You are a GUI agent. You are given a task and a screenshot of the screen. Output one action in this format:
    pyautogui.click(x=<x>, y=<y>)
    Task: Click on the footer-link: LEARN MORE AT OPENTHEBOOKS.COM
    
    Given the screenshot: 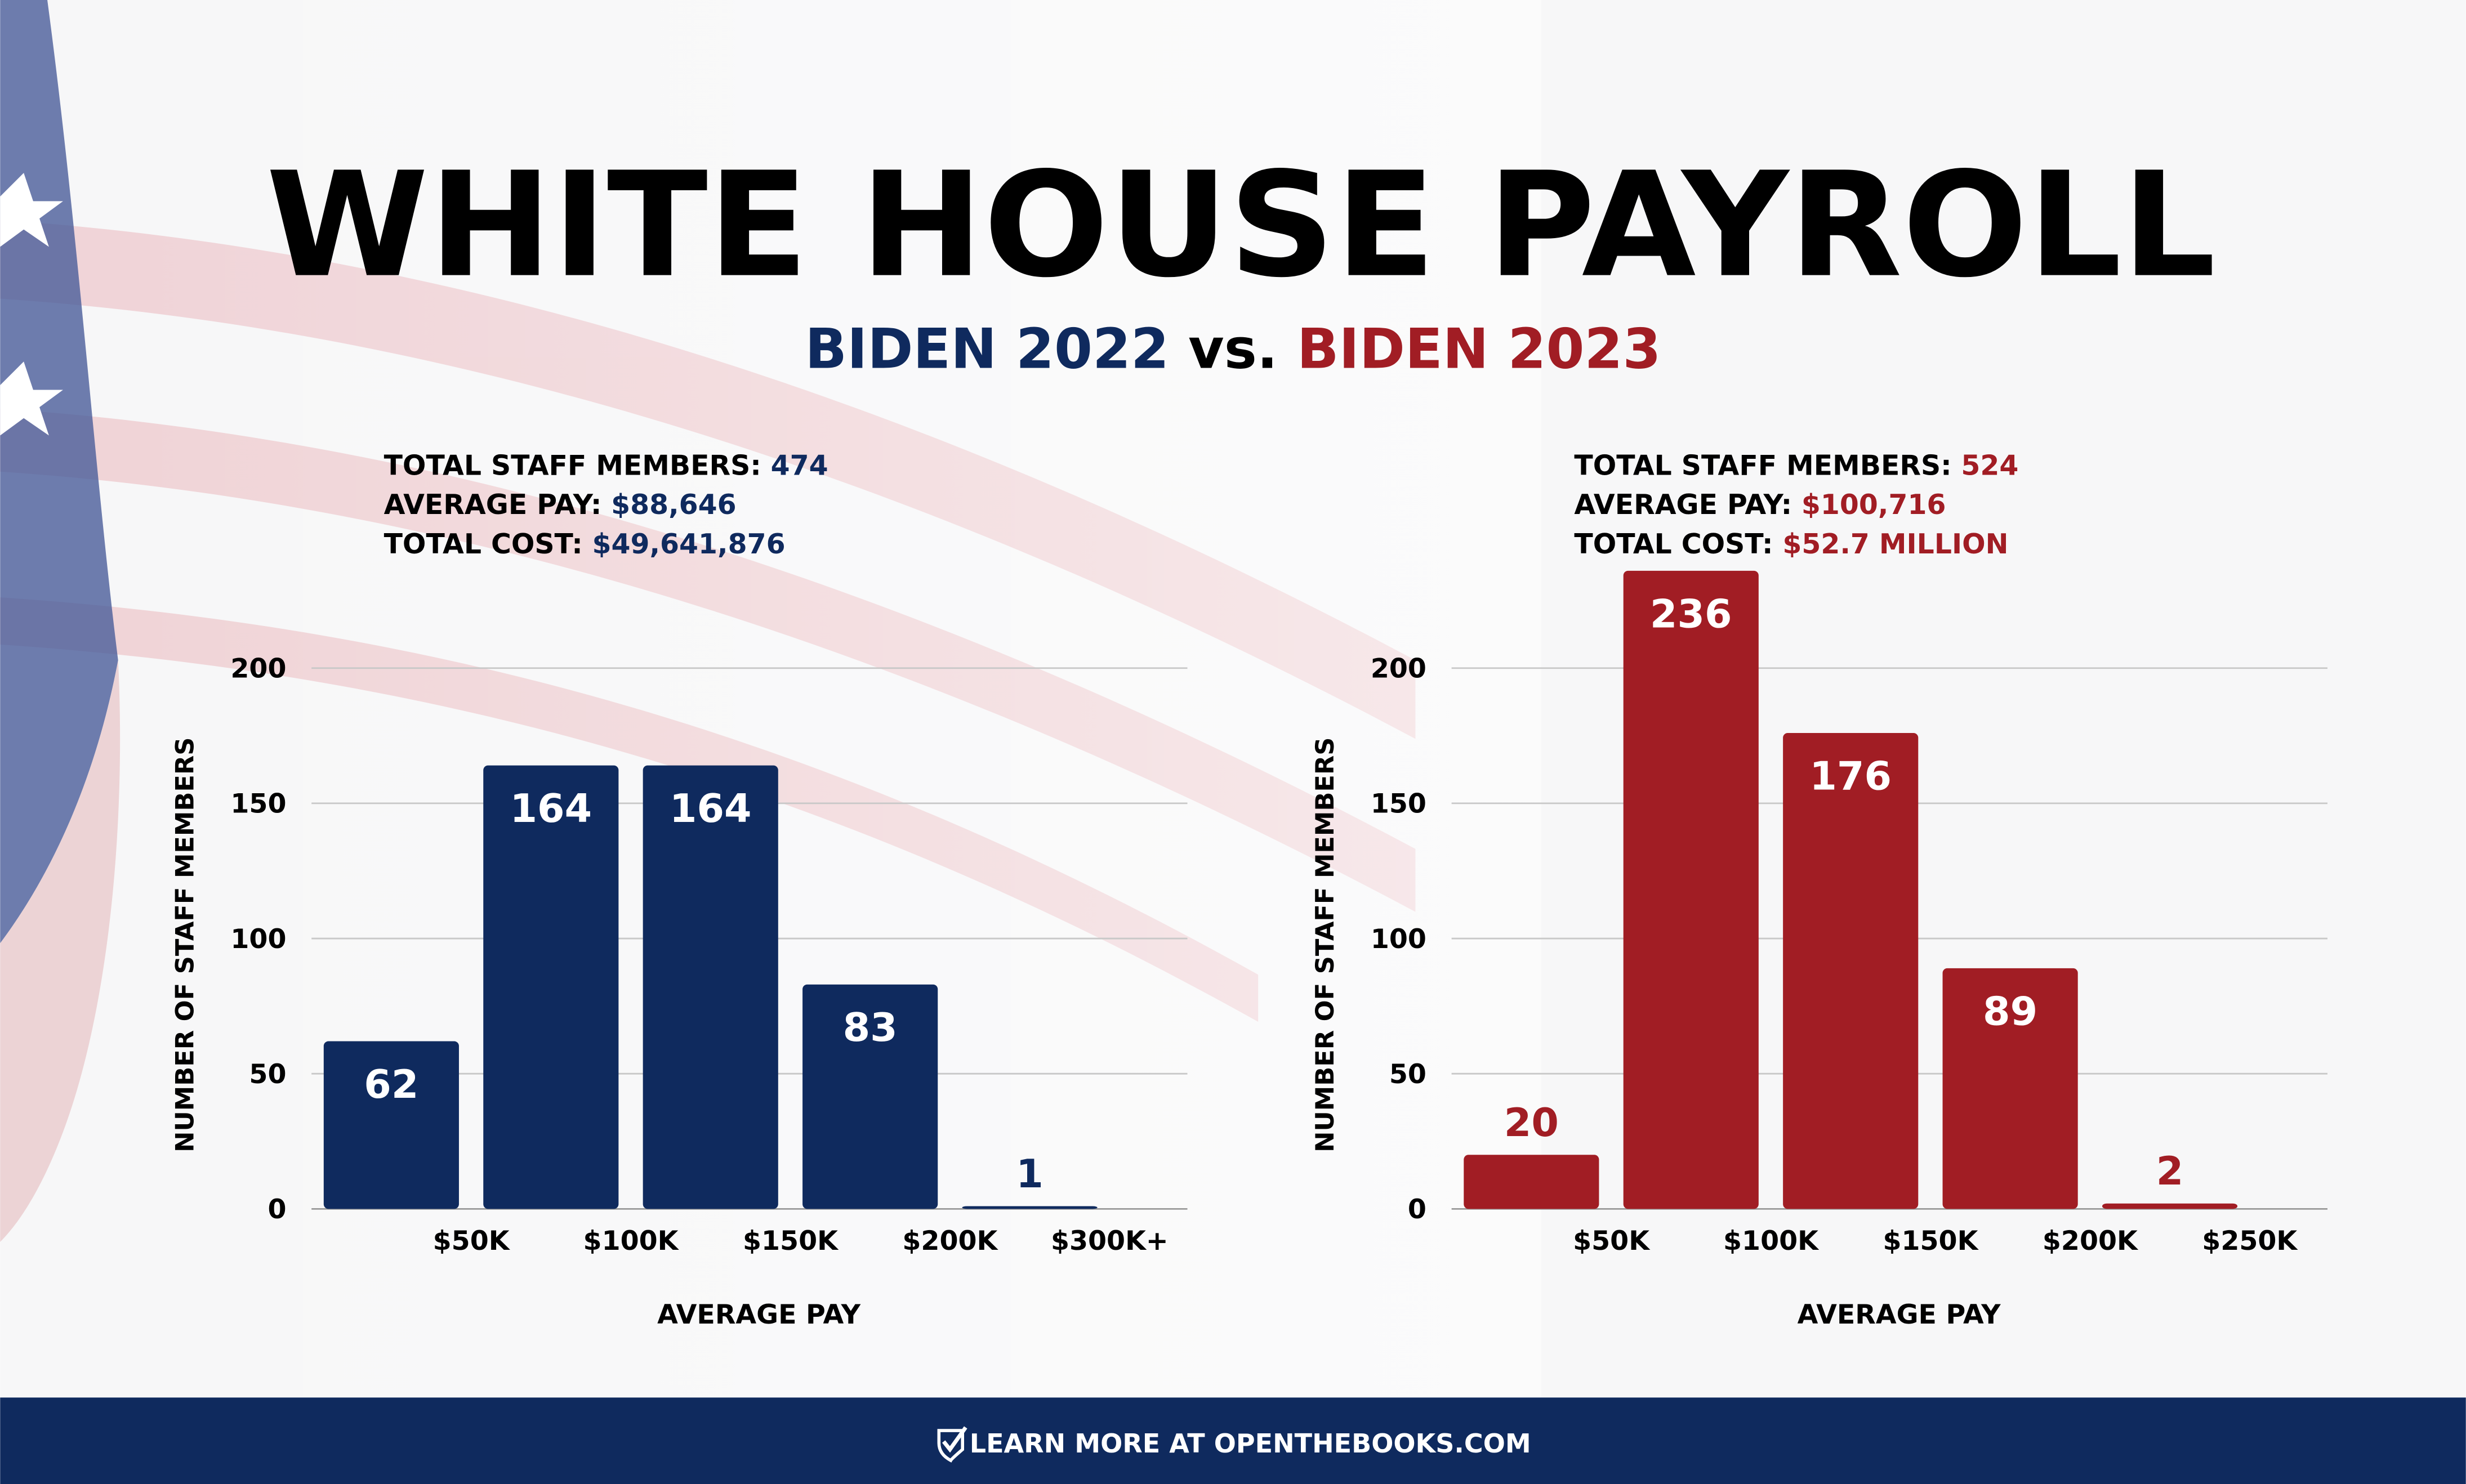 What is the action you would take?
    pyautogui.click(x=1250, y=1444)
    